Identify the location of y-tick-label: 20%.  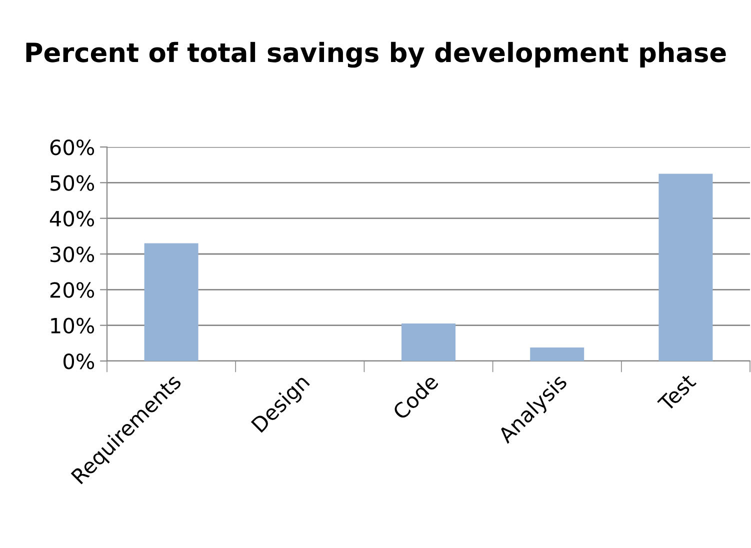
(72, 290).